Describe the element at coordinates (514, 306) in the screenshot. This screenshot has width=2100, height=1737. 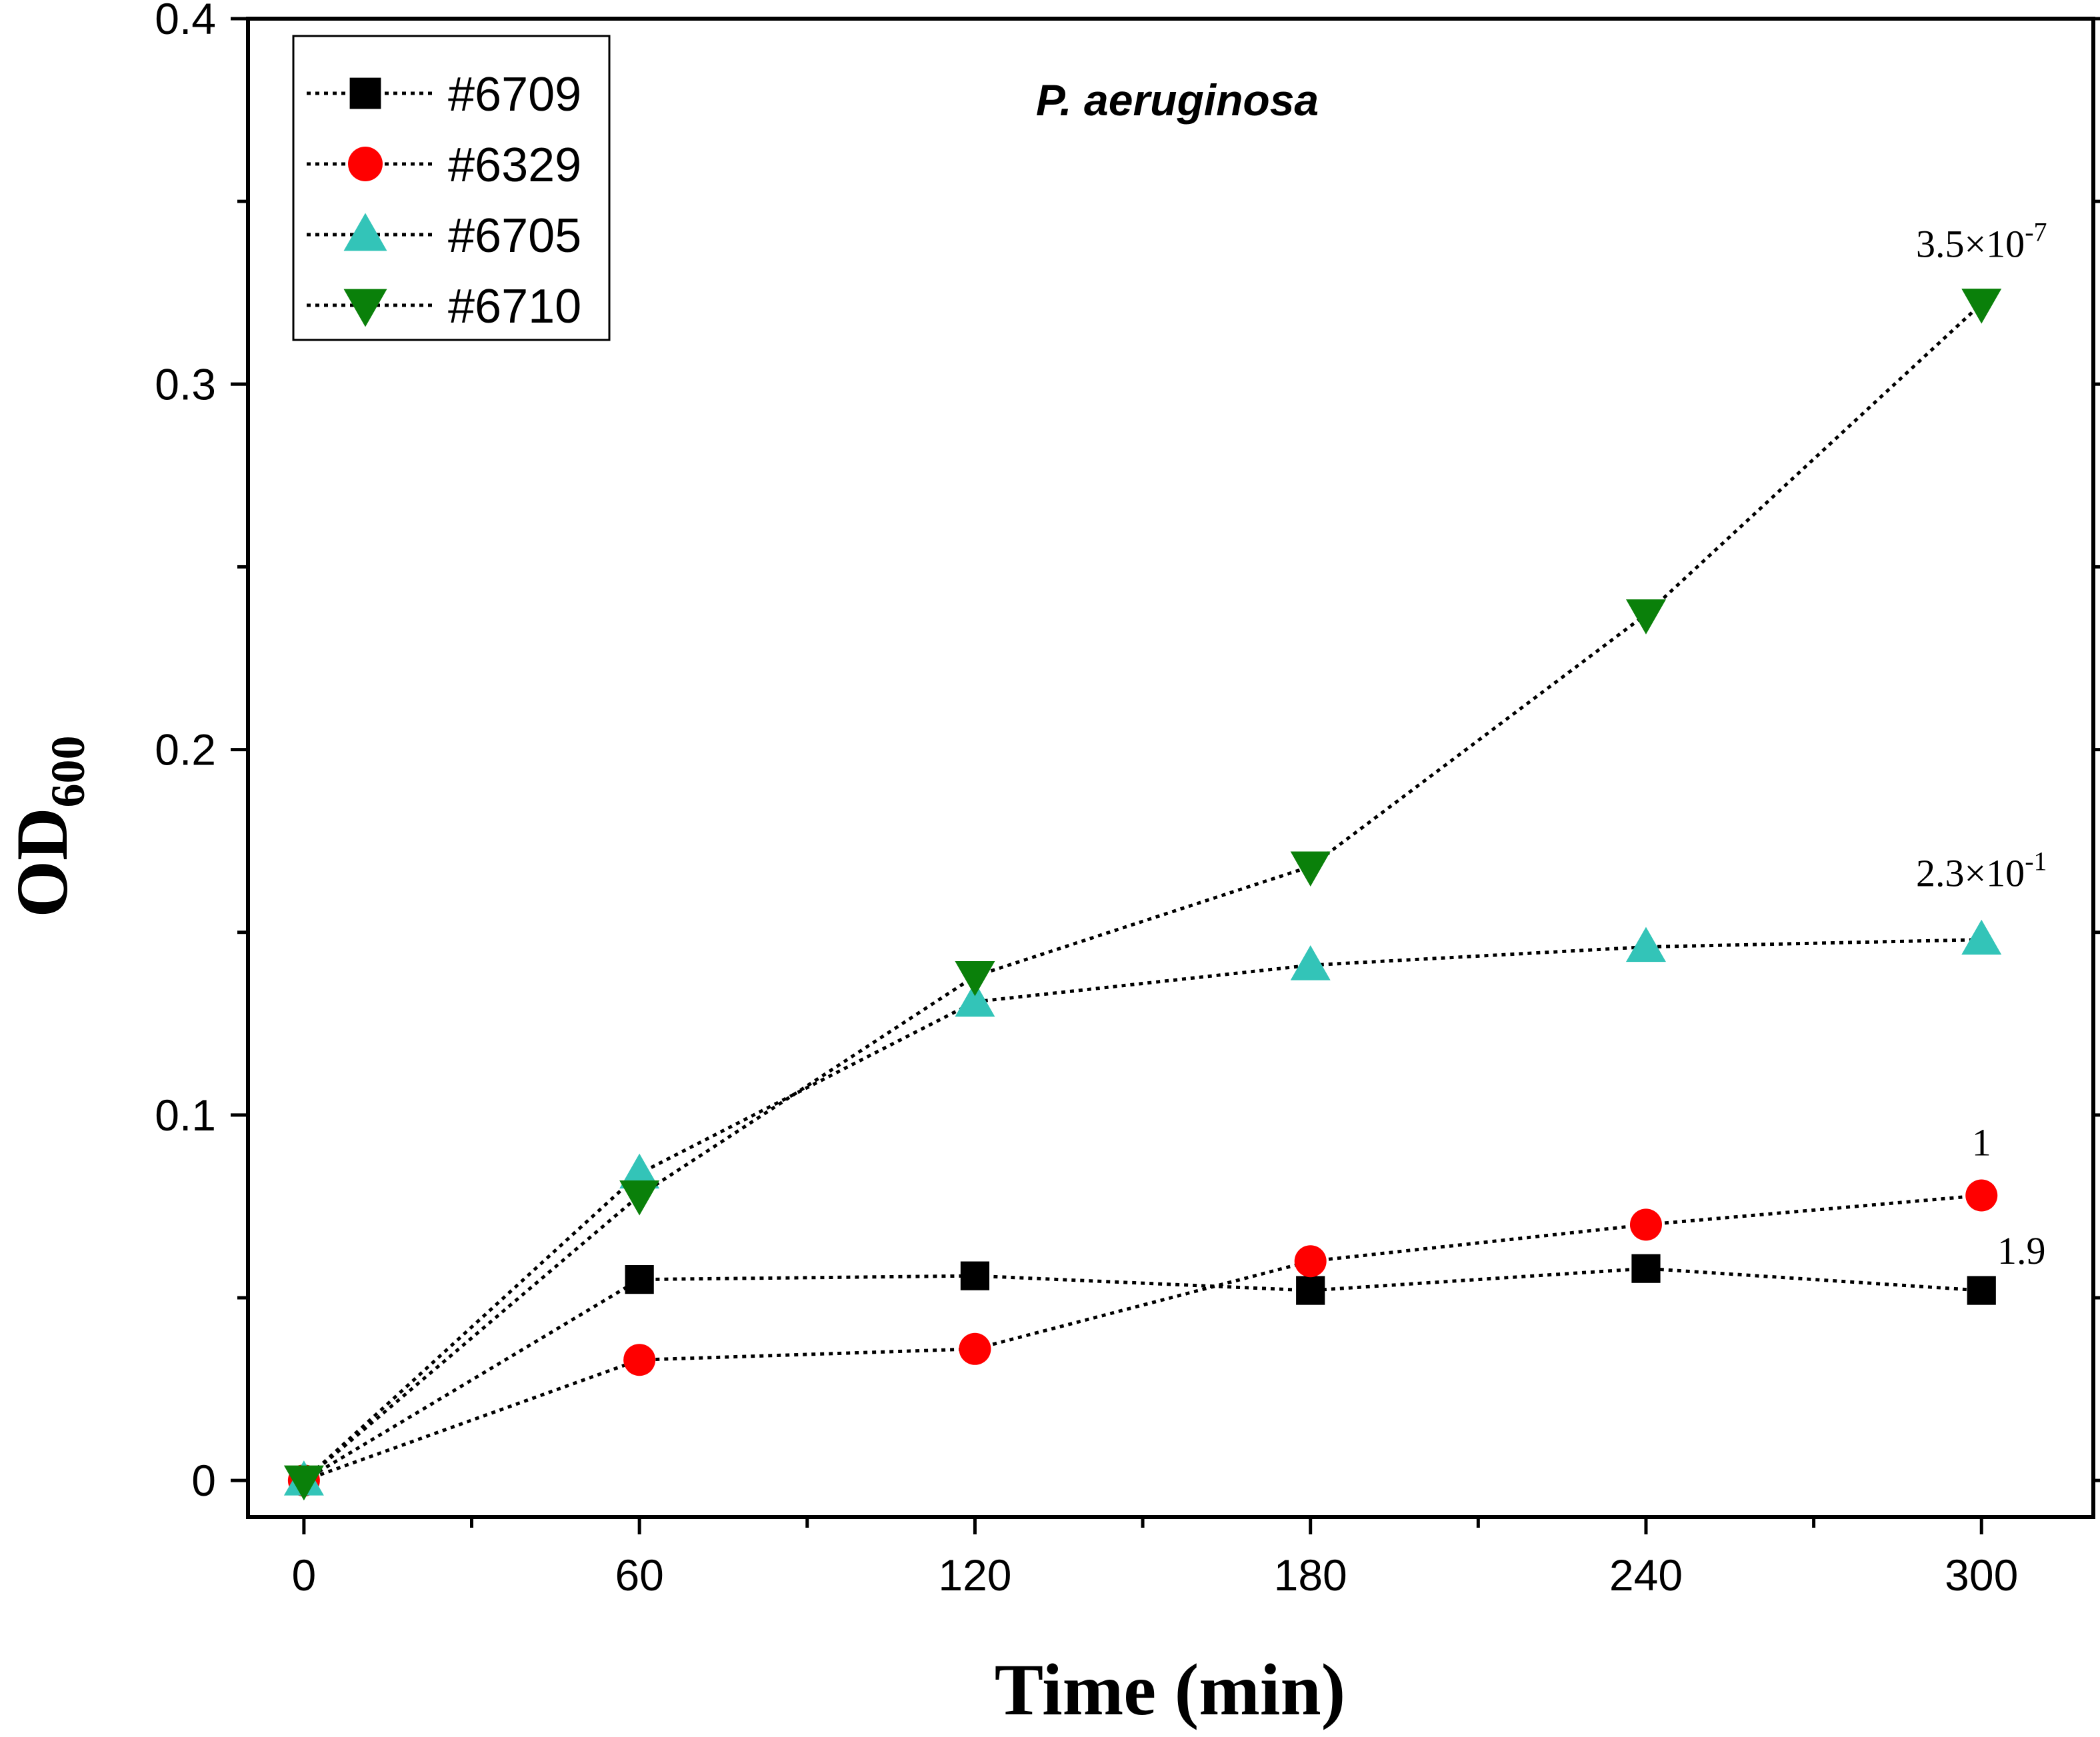
I see `legend-label-6710: #6710` at that location.